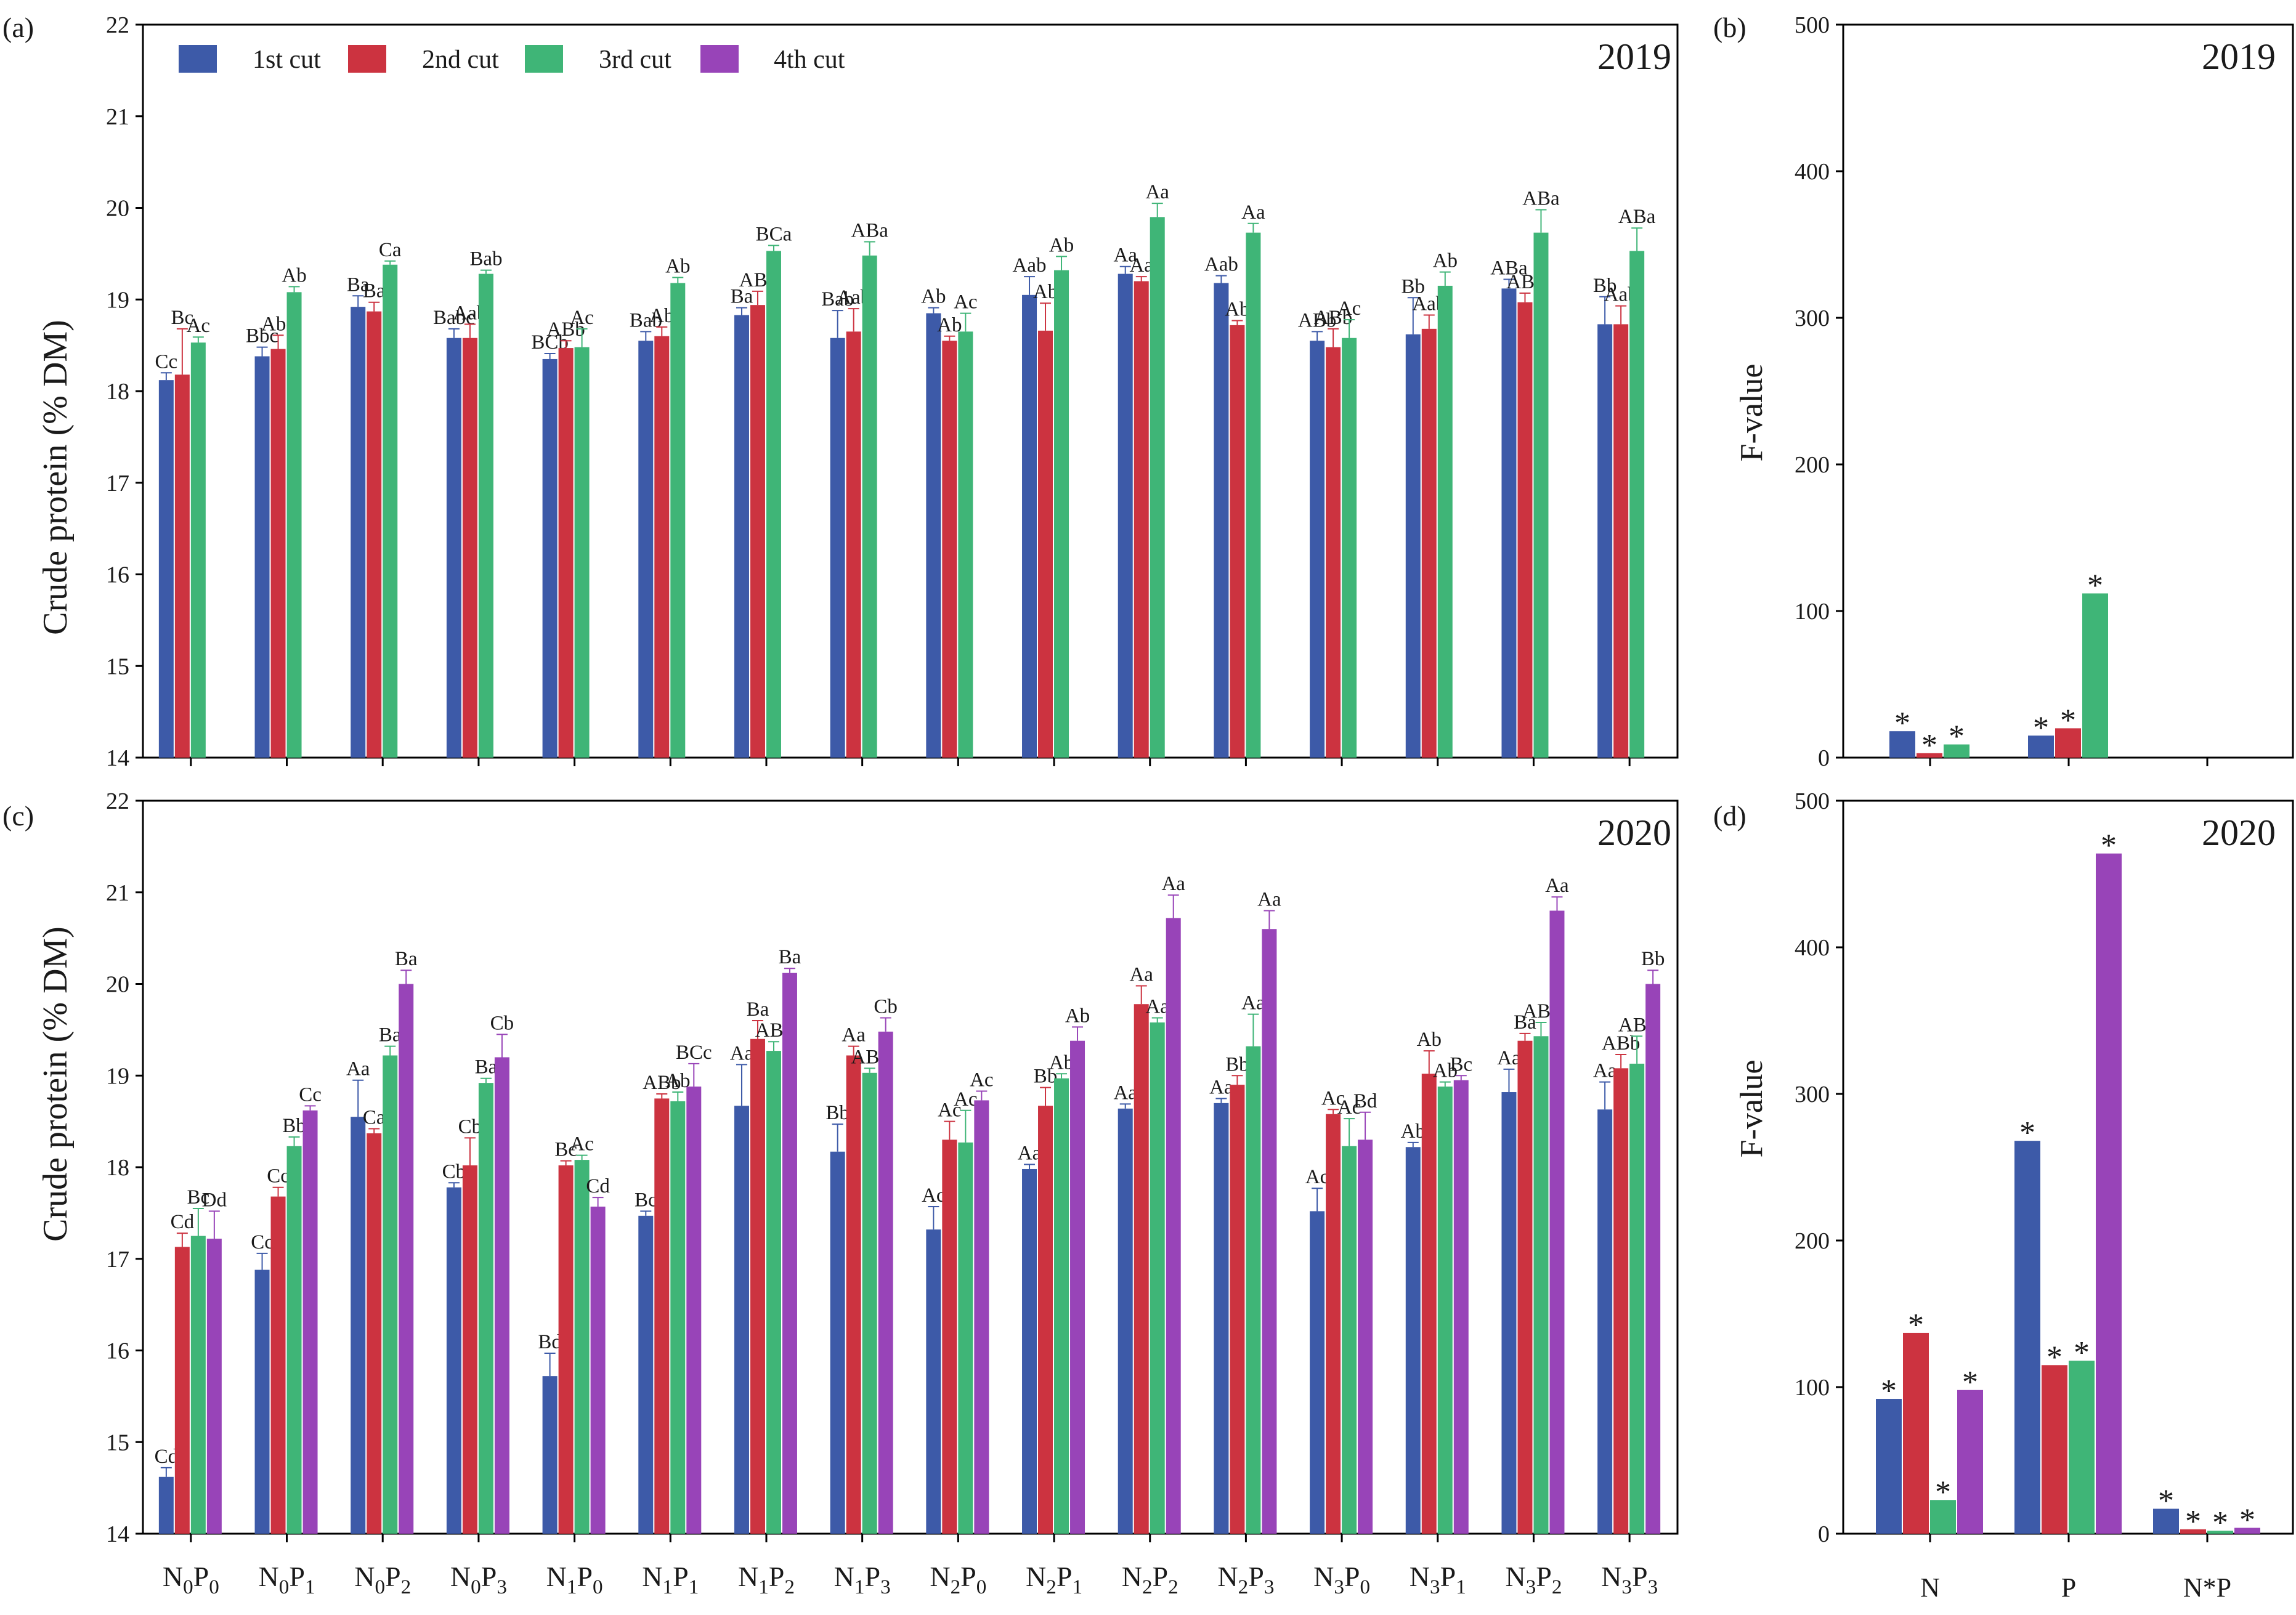  I want to click on y-tick-label: 300, so click(1812, 1094).